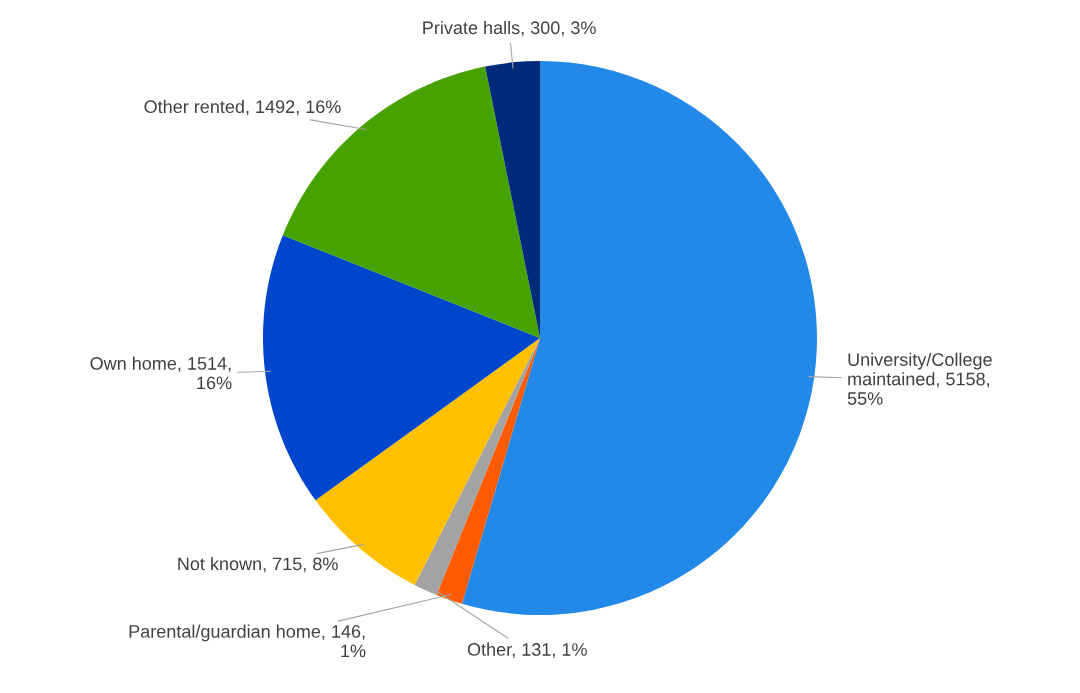 This screenshot has height=693, width=1080. Describe the element at coordinates (527, 650) in the screenshot. I see `slice-label: Other, 131, 1%` at that location.